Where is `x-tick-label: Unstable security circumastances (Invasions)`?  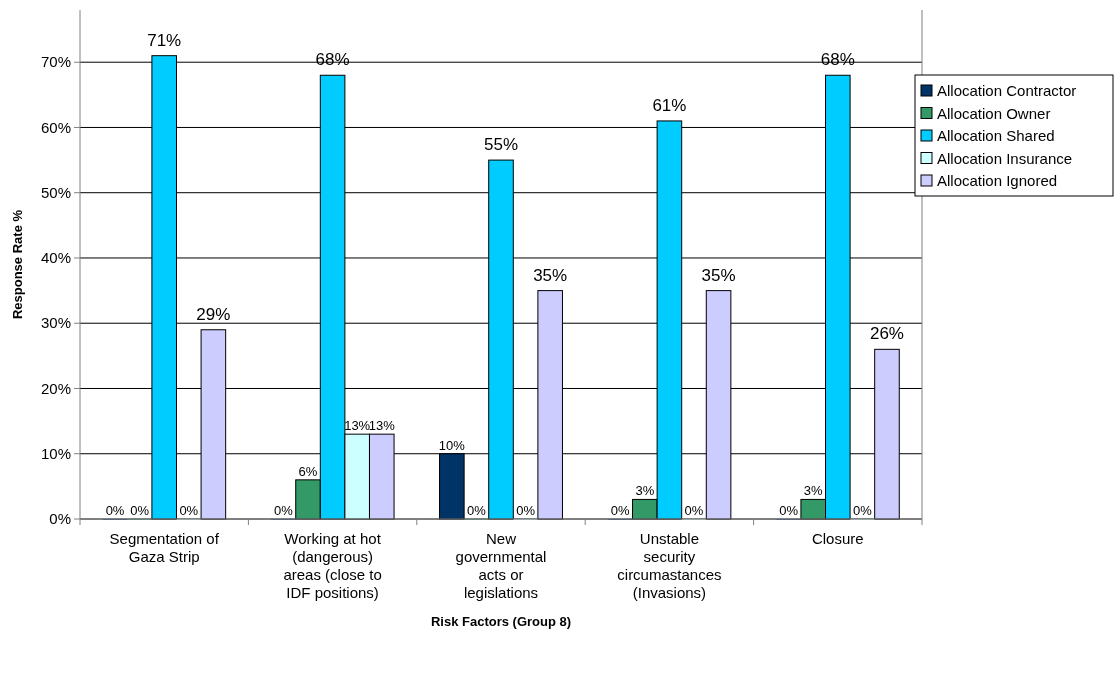 x-tick-label: Unstable security circumastances (Invasions) is located at coordinates (669, 565).